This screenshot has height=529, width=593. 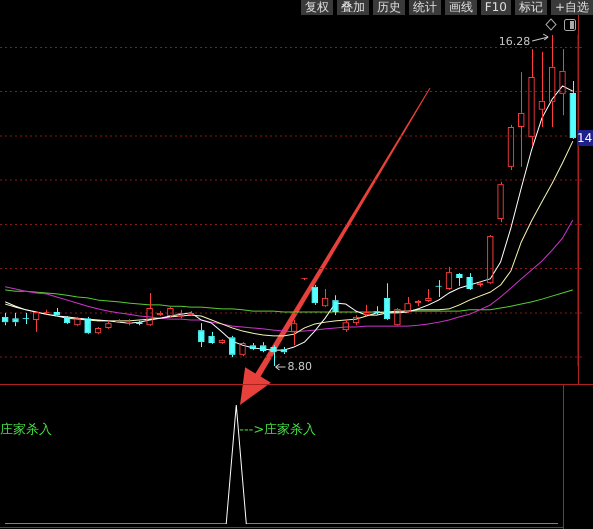 I want to click on annotation: 庄家杀入, so click(x=26, y=429).